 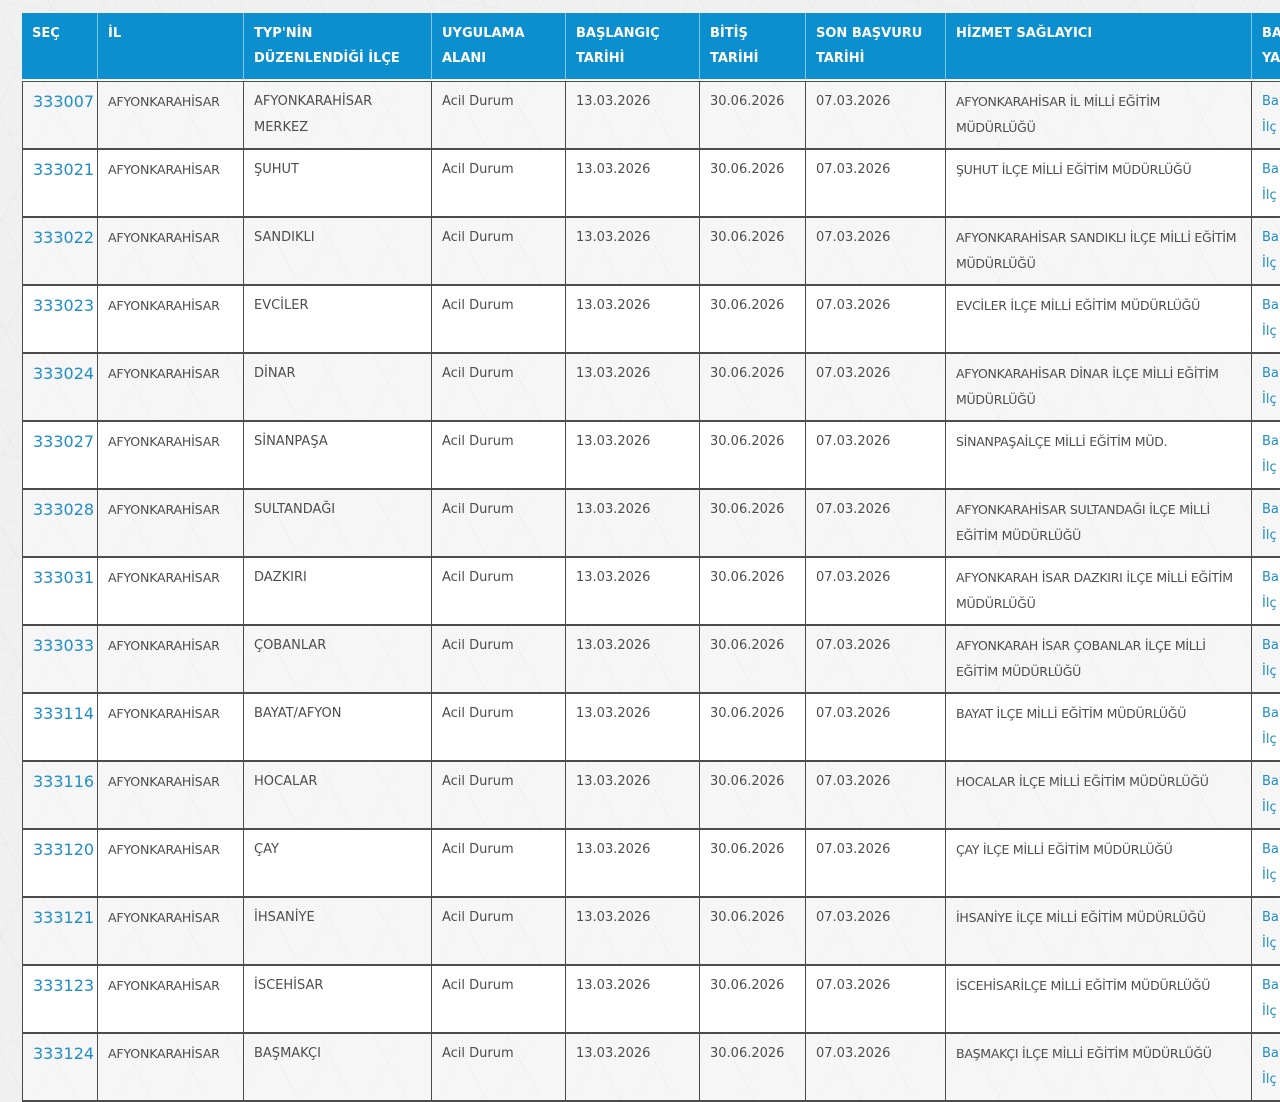 What do you see at coordinates (64, 849) in the screenshot?
I see `job-id-link: 333120` at bounding box center [64, 849].